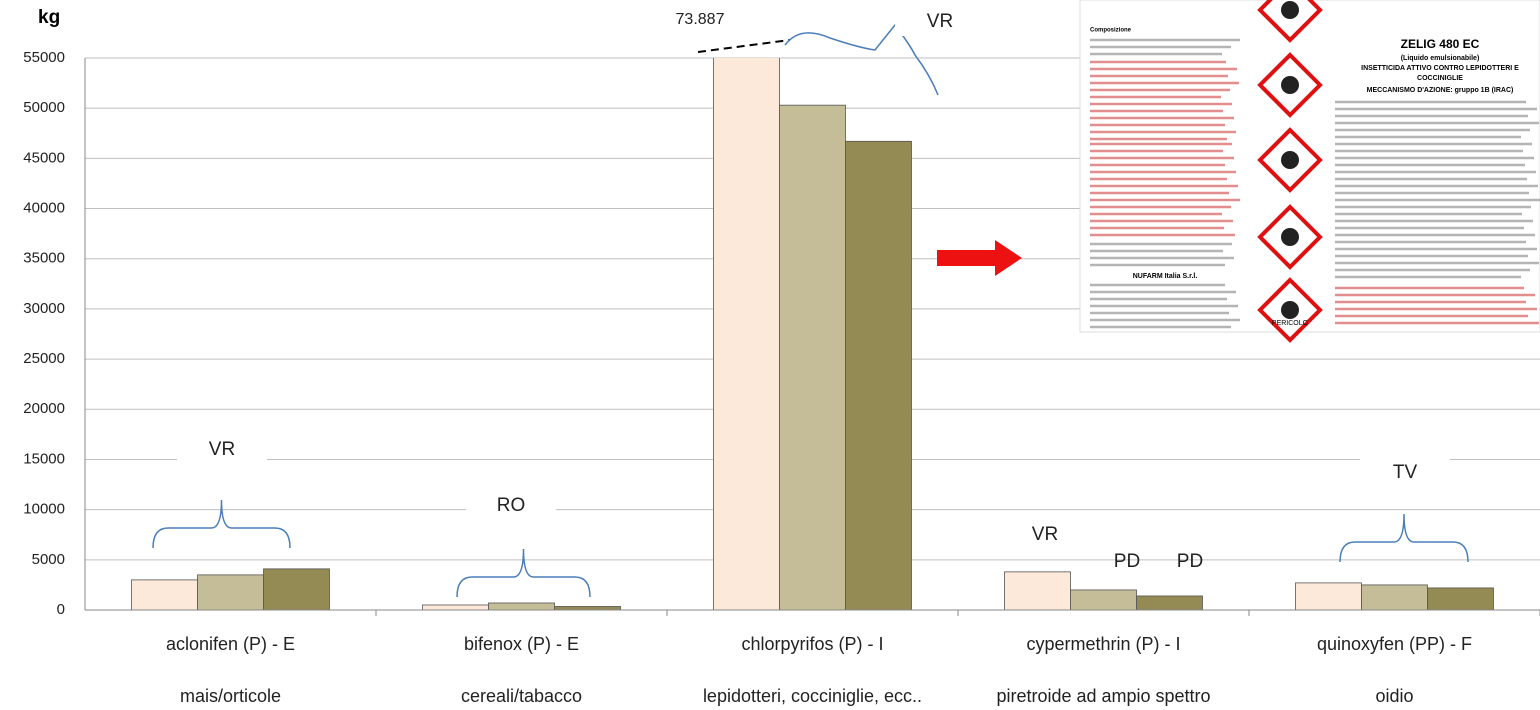 The width and height of the screenshot is (1540, 710). I want to click on y-tick-label: 15000, so click(44, 458).